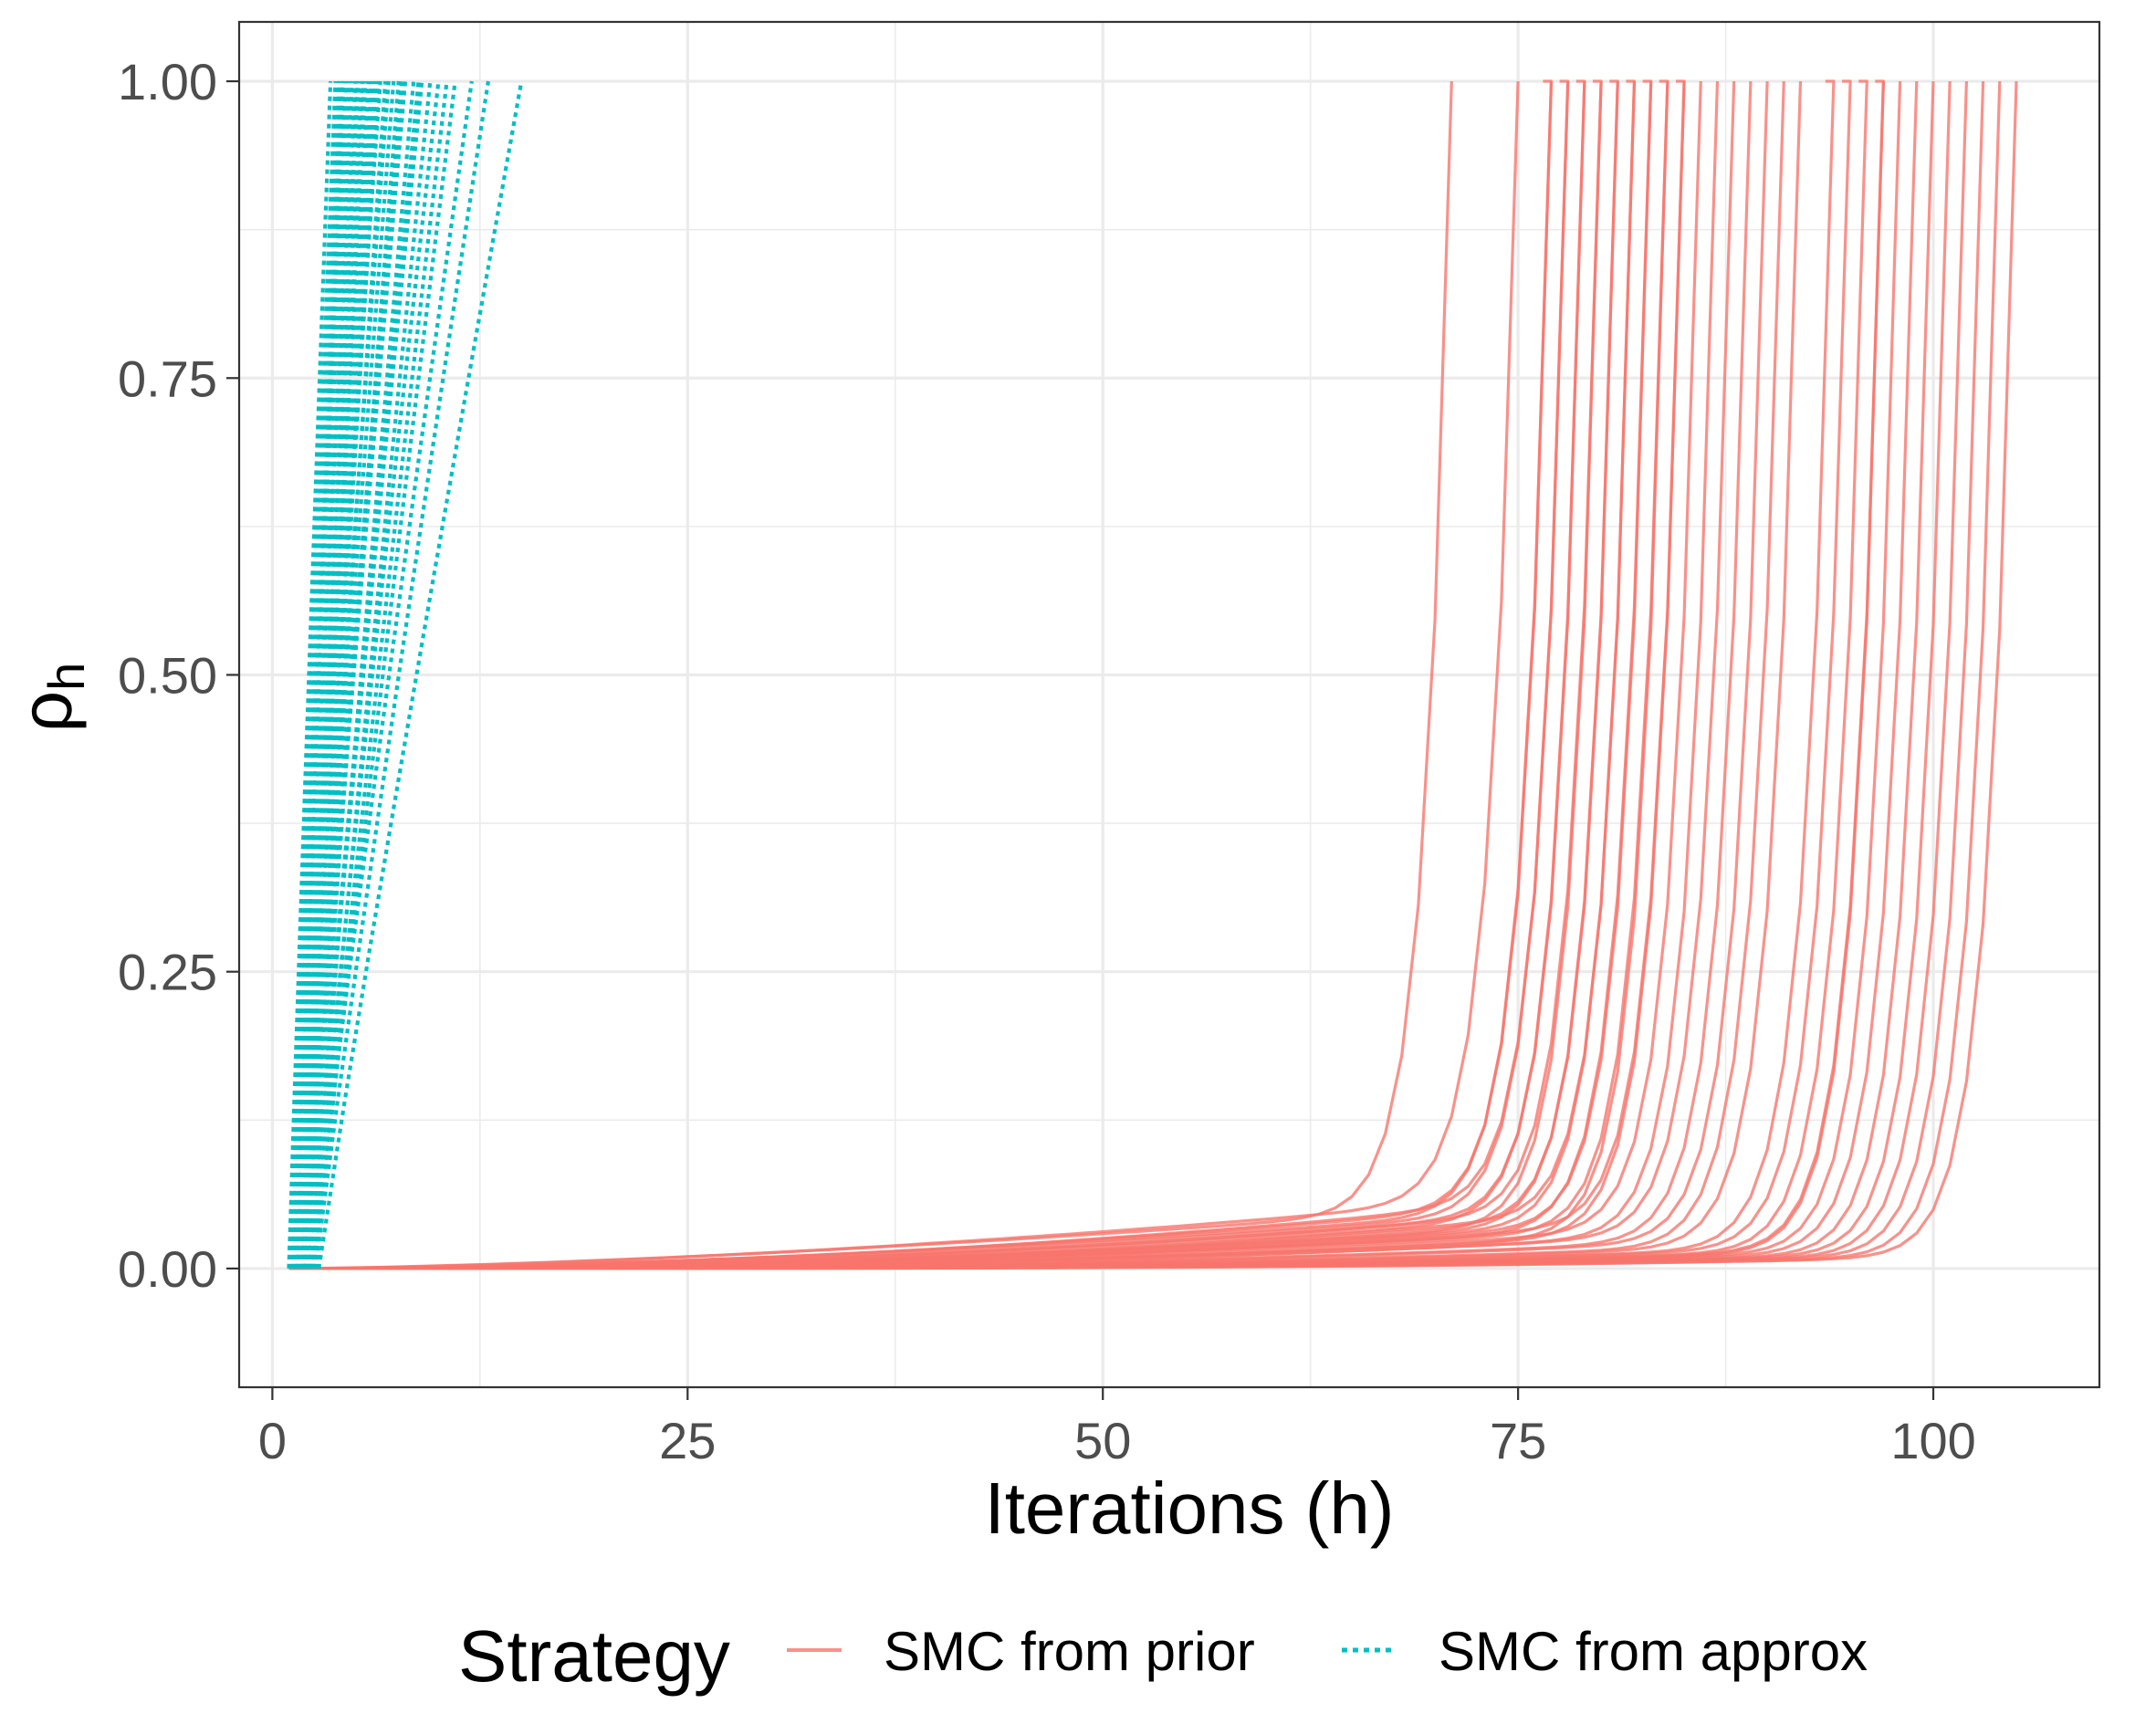 The image size is (2156, 1724). Describe the element at coordinates (168, 972) in the screenshot. I see `y-tick-label: 0.25` at that location.